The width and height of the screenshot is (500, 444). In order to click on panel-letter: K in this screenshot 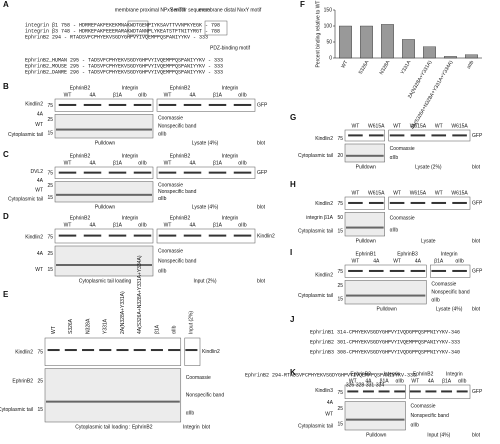, I will do `click(293, 372)`.